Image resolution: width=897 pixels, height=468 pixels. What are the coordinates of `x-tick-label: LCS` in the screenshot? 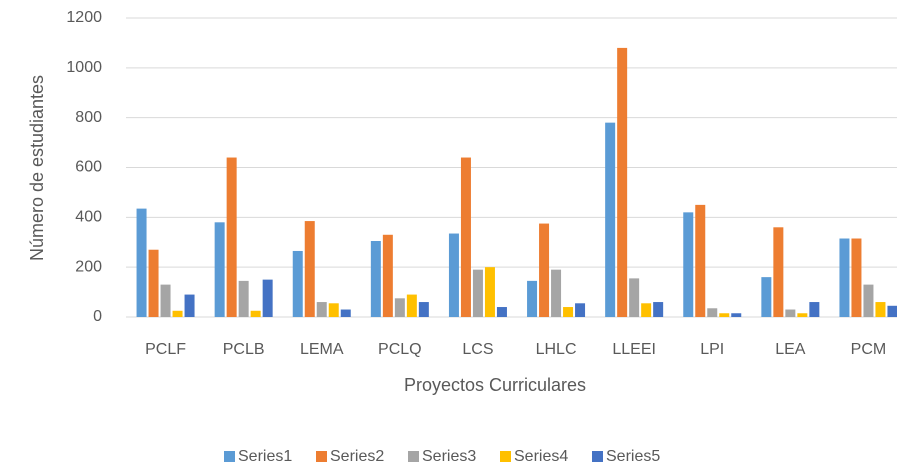 It's located at (477, 349).